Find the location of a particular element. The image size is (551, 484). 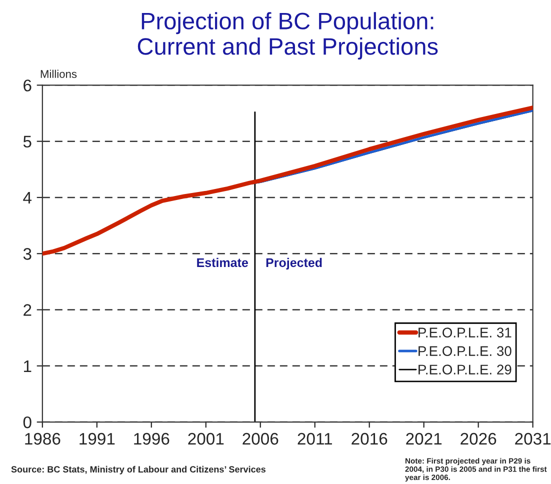

y-tick-label: 4 is located at coordinates (27, 198).